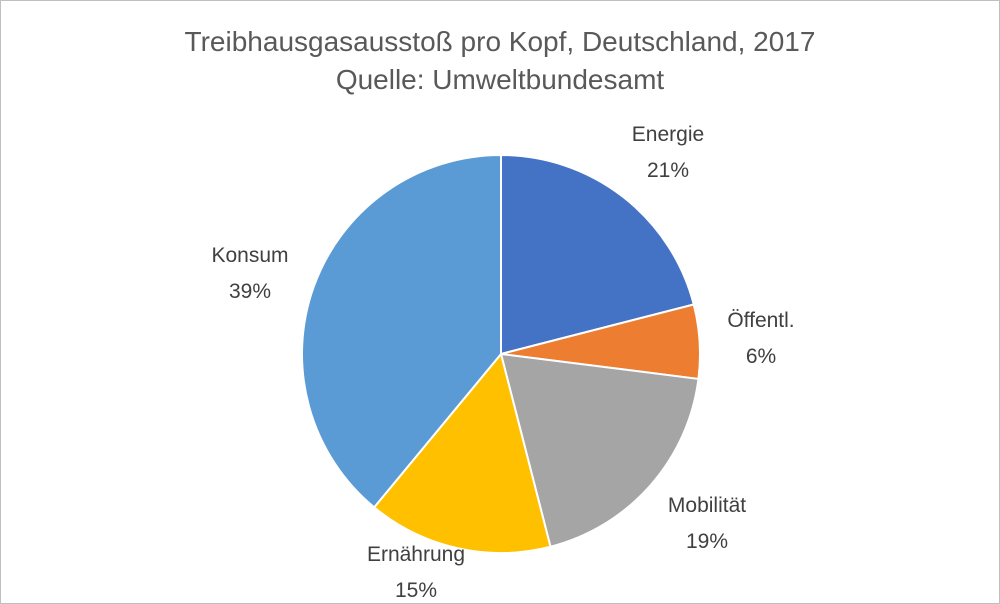 The image size is (1000, 604). What do you see at coordinates (760, 320) in the screenshot?
I see `slice-label-1: Öffentl.` at bounding box center [760, 320].